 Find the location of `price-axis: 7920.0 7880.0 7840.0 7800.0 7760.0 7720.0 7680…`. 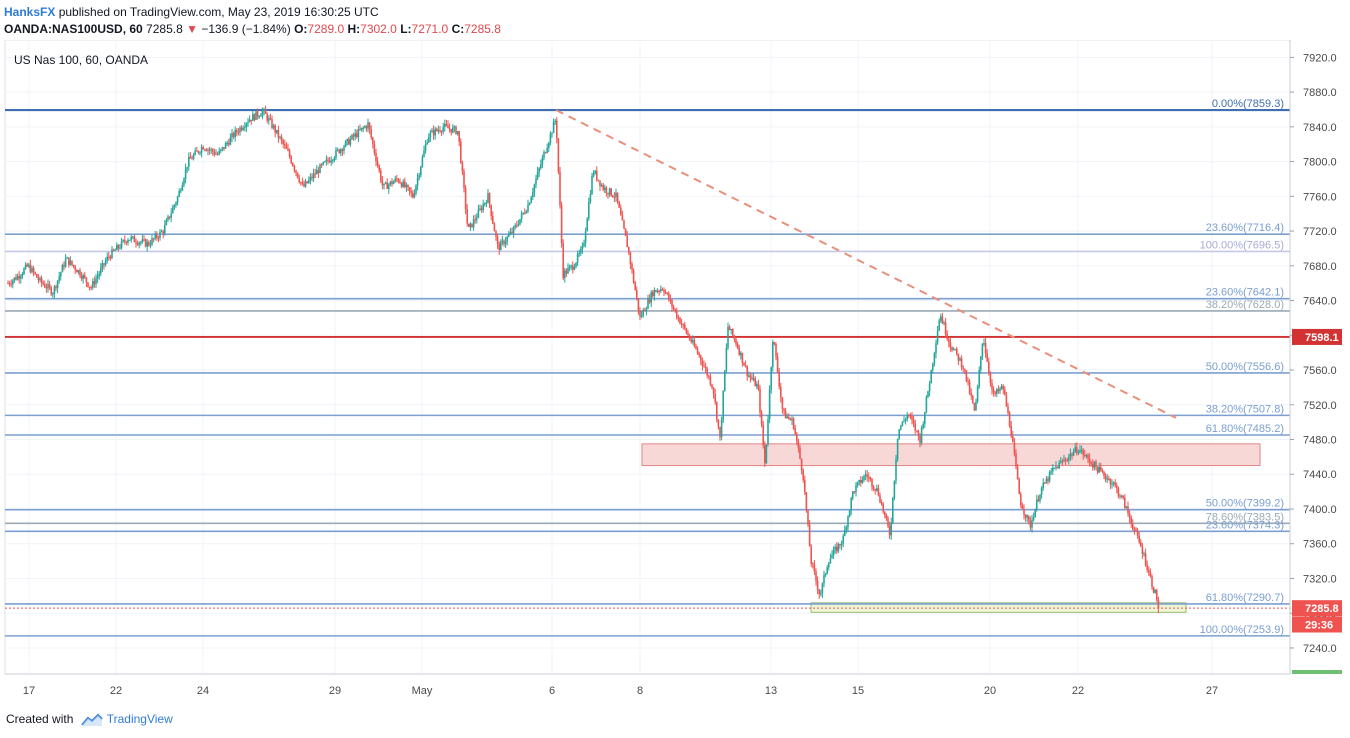

price-axis: 7920.0 7880.0 7840.0 7800.0 7760.0 7720.0 7680… is located at coordinates (1313, 357).